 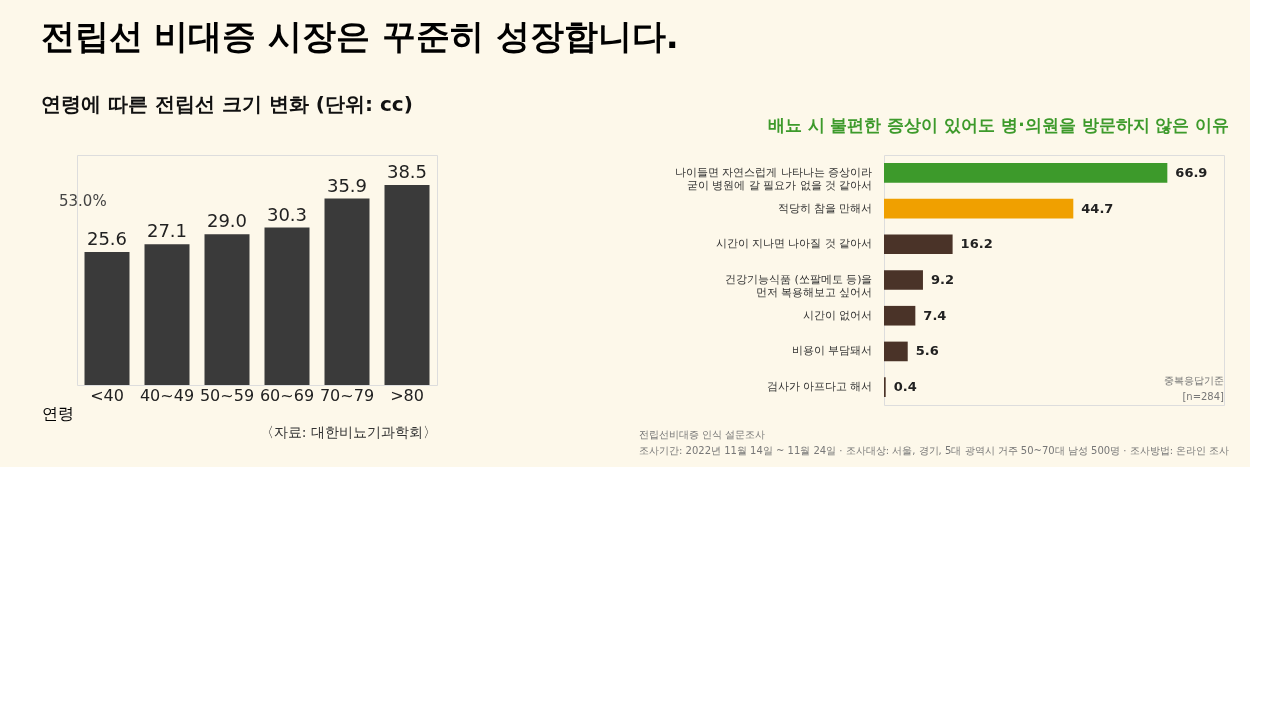 I want to click on data-label: 25.6, so click(x=107, y=239).